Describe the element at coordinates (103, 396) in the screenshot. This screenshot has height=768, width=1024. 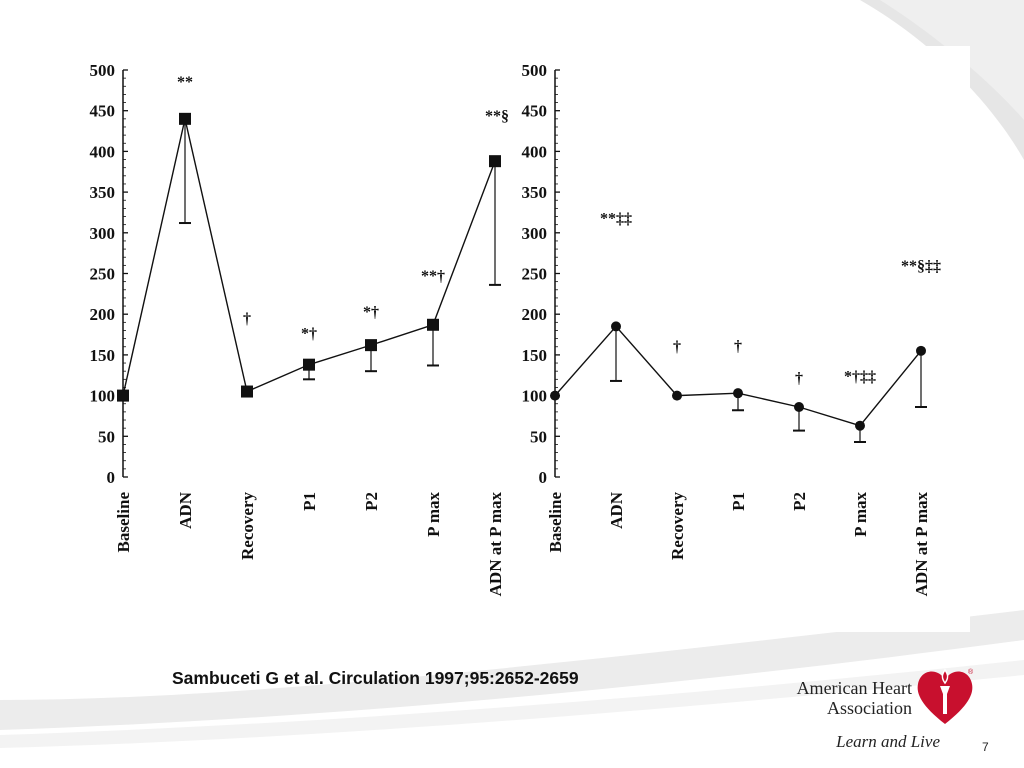
I see `chart1-y-tick-label: 100` at that location.